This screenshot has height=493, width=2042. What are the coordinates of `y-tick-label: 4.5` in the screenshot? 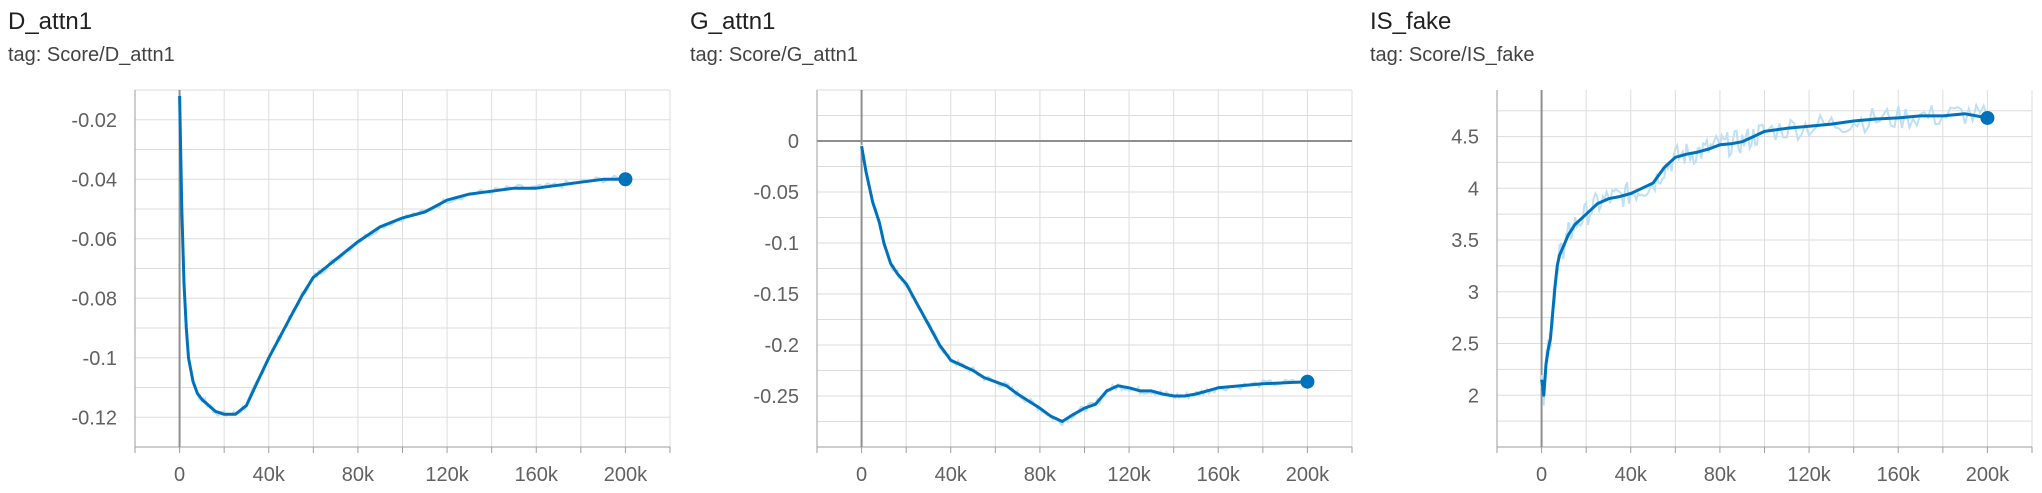 It's located at (1465, 138).